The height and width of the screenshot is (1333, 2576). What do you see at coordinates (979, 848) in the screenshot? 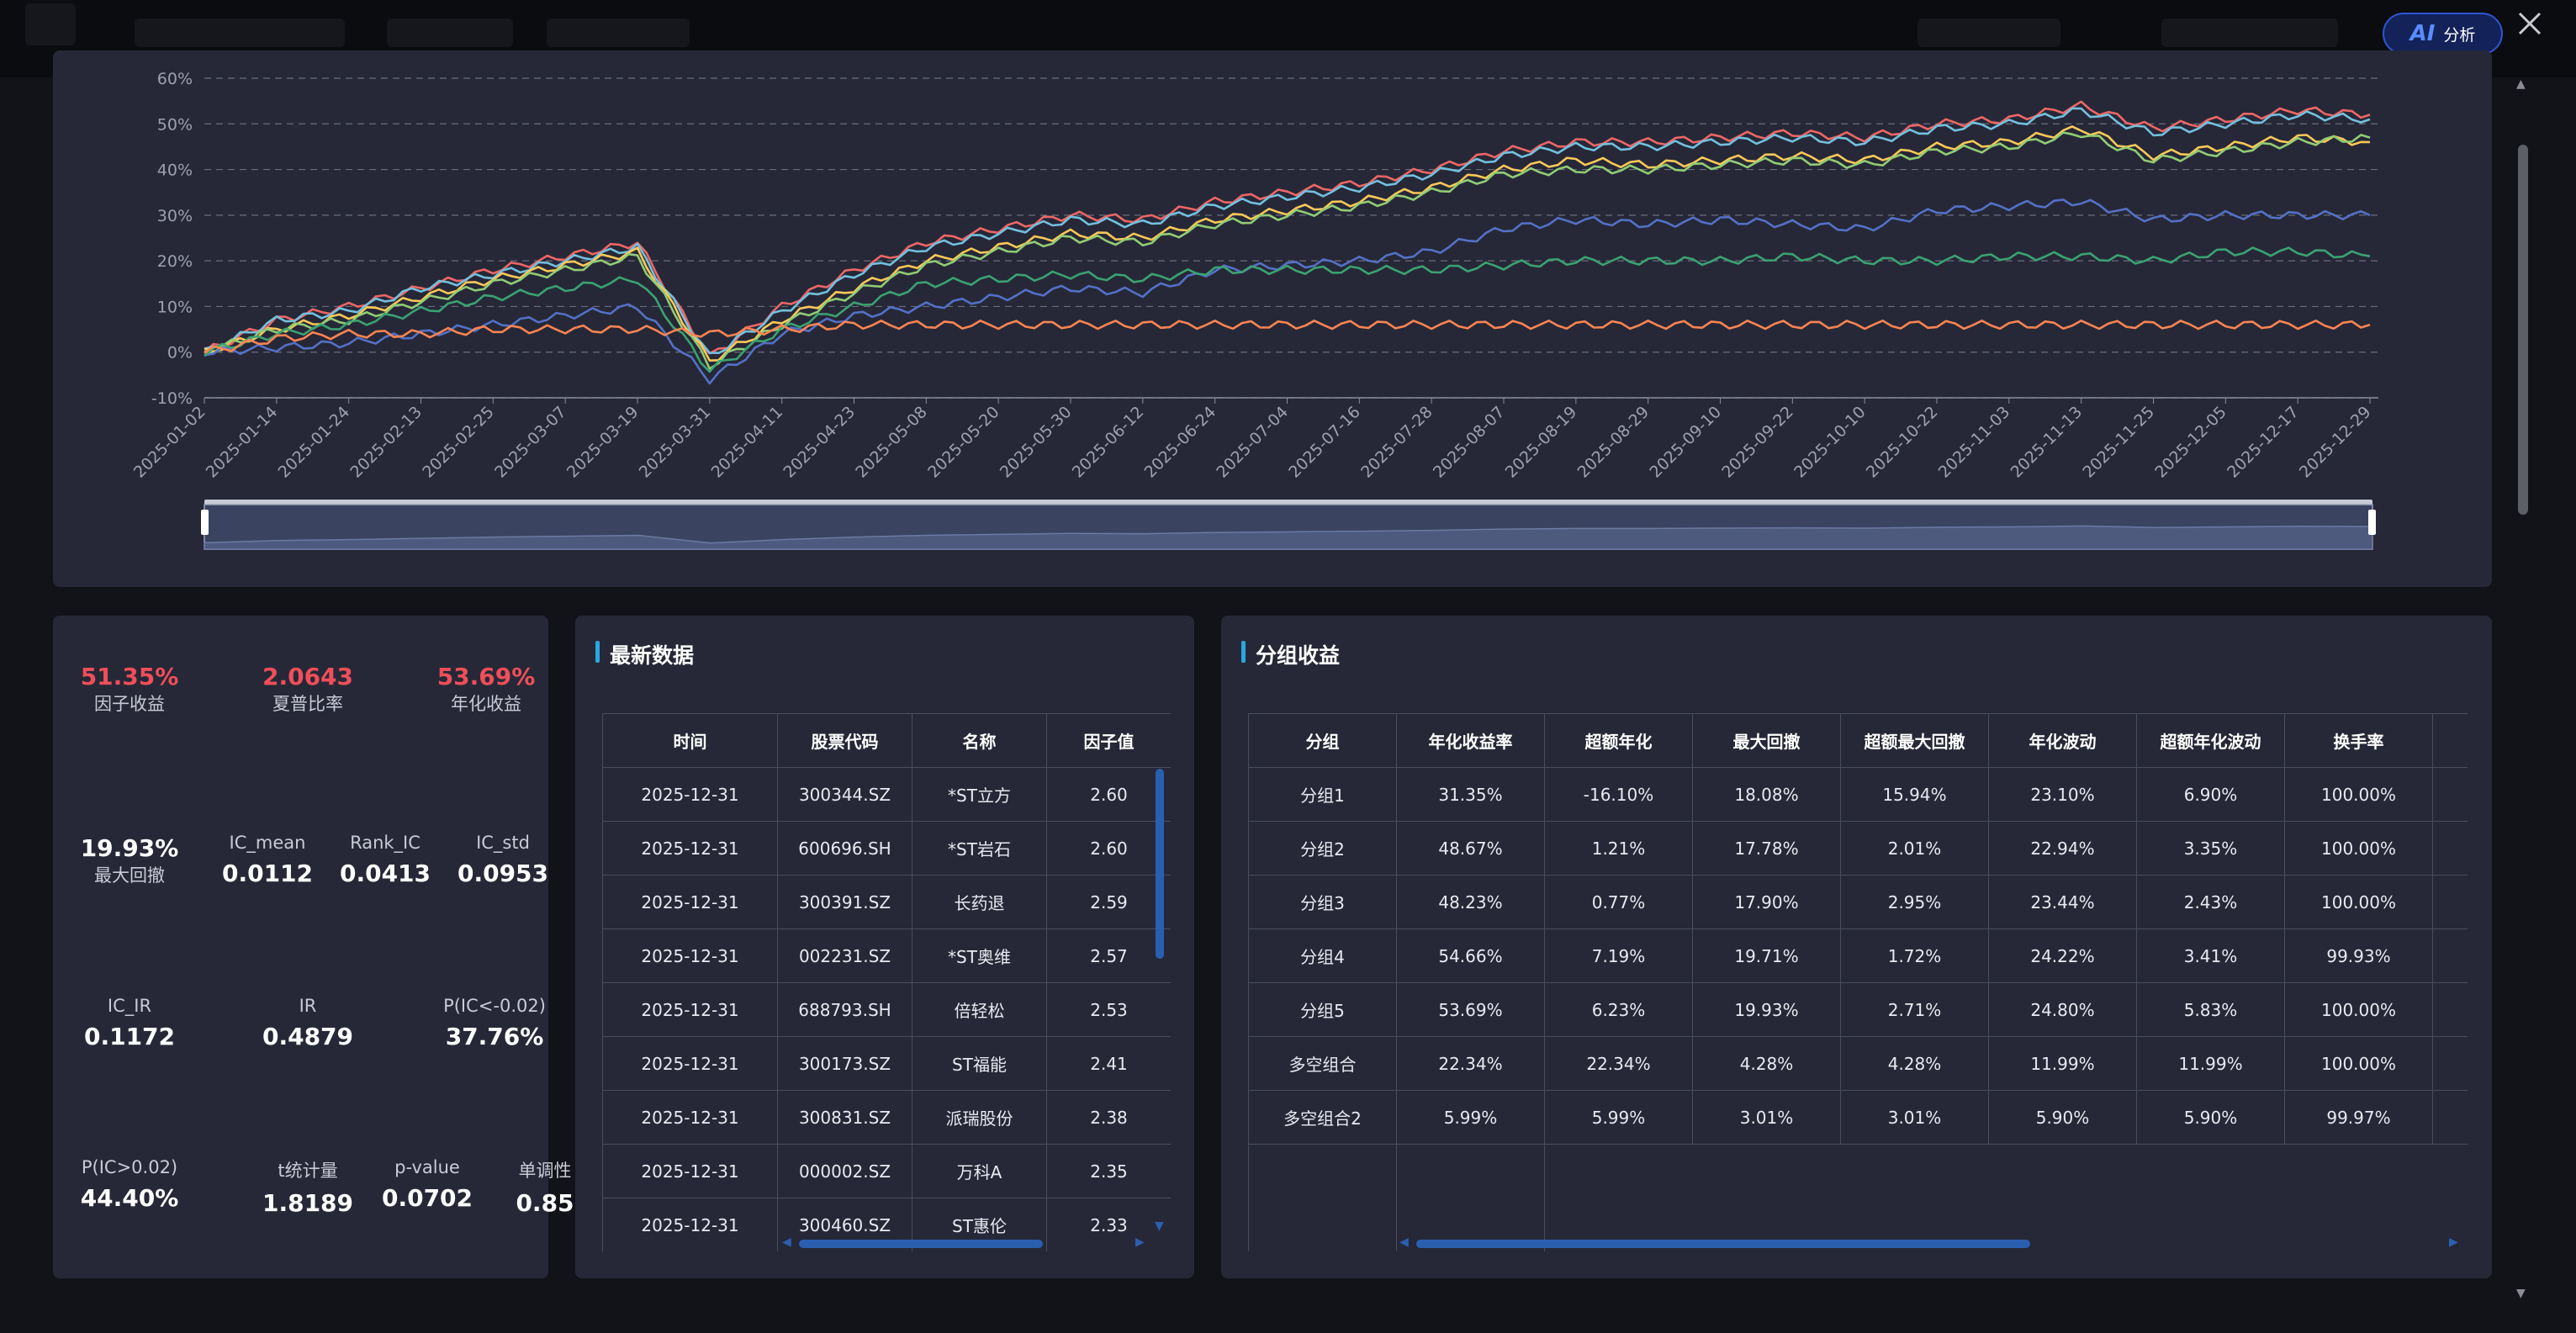
I see `table-cell: *ST岩石` at bounding box center [979, 848].